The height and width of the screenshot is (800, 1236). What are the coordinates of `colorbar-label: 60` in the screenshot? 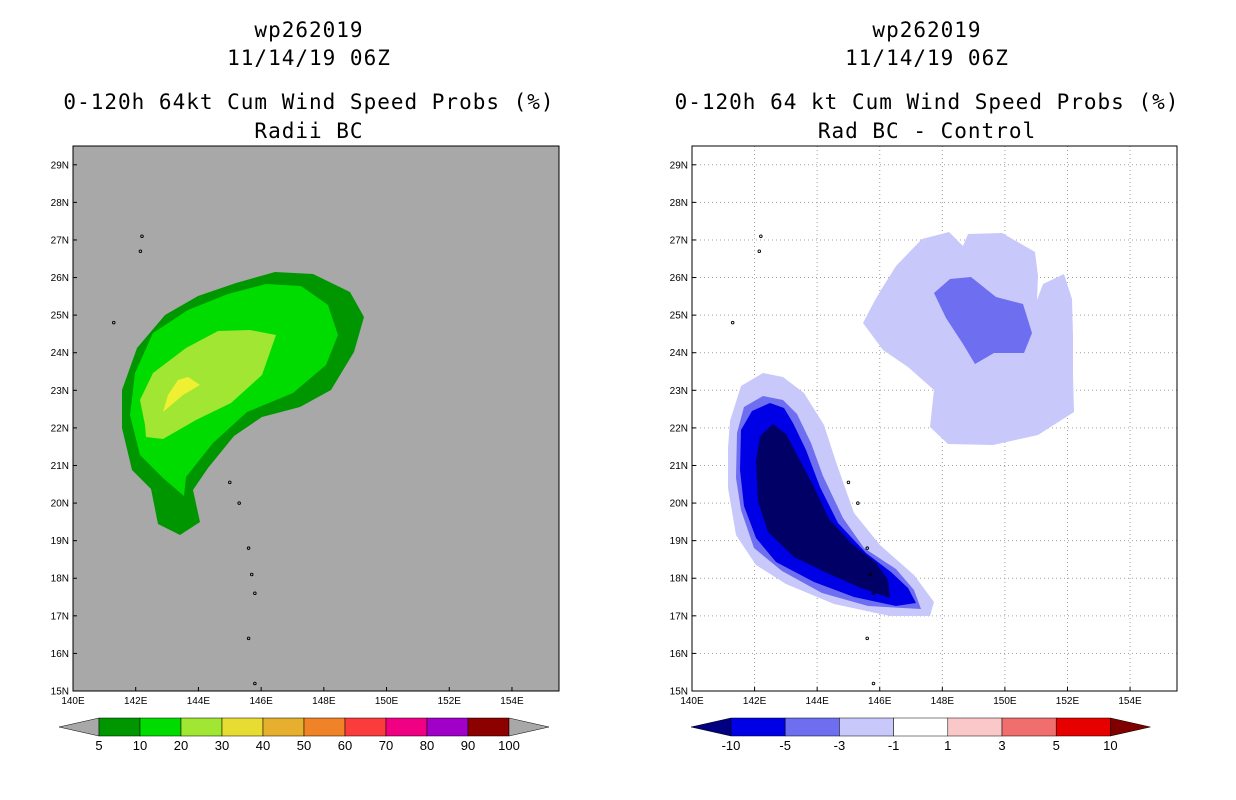 It's located at (345, 745).